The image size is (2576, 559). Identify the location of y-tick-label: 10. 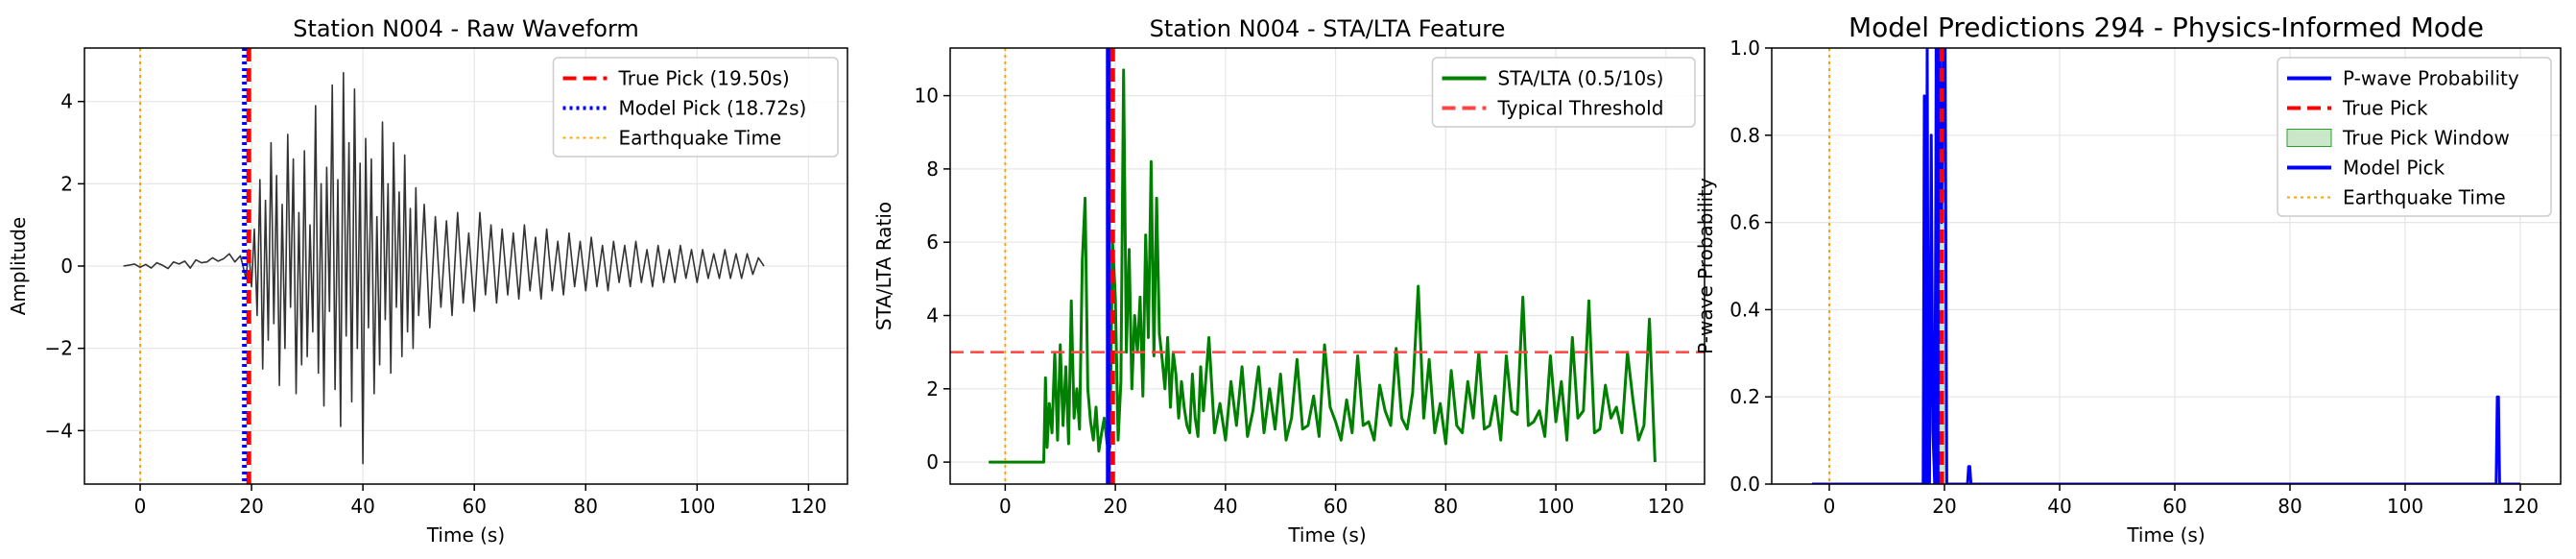
(927, 96).